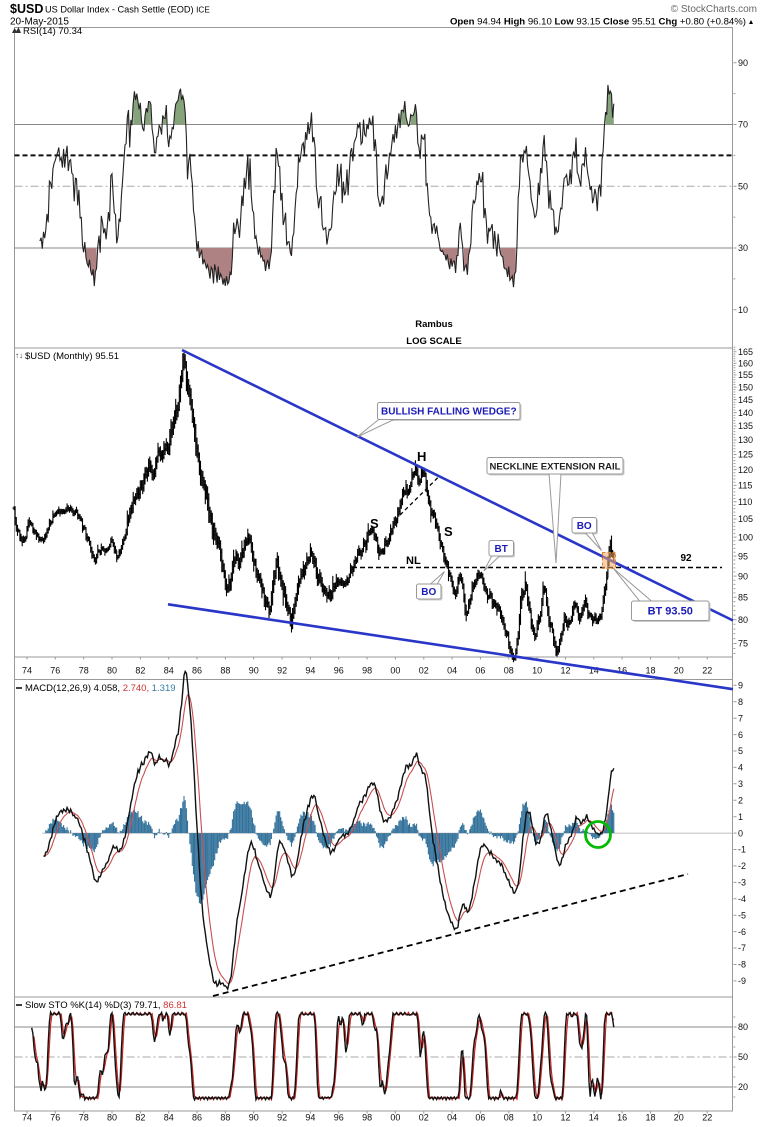  What do you see at coordinates (670, 612) in the screenshot?
I see `svg-text: BT 93.50` at bounding box center [670, 612].